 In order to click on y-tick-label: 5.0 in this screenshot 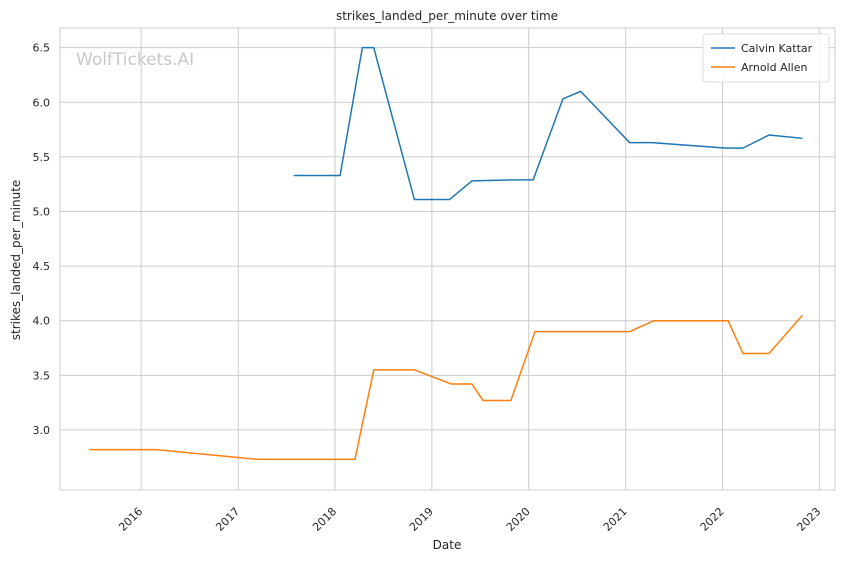, I will do `click(42, 211)`.